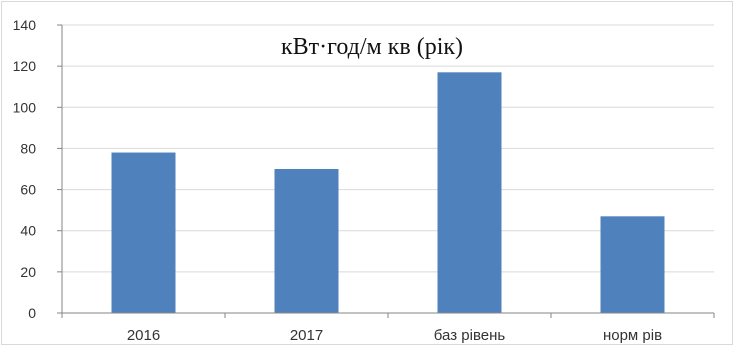 The width and height of the screenshot is (736, 347). I want to click on y-tick-label: 20, so click(28, 272).